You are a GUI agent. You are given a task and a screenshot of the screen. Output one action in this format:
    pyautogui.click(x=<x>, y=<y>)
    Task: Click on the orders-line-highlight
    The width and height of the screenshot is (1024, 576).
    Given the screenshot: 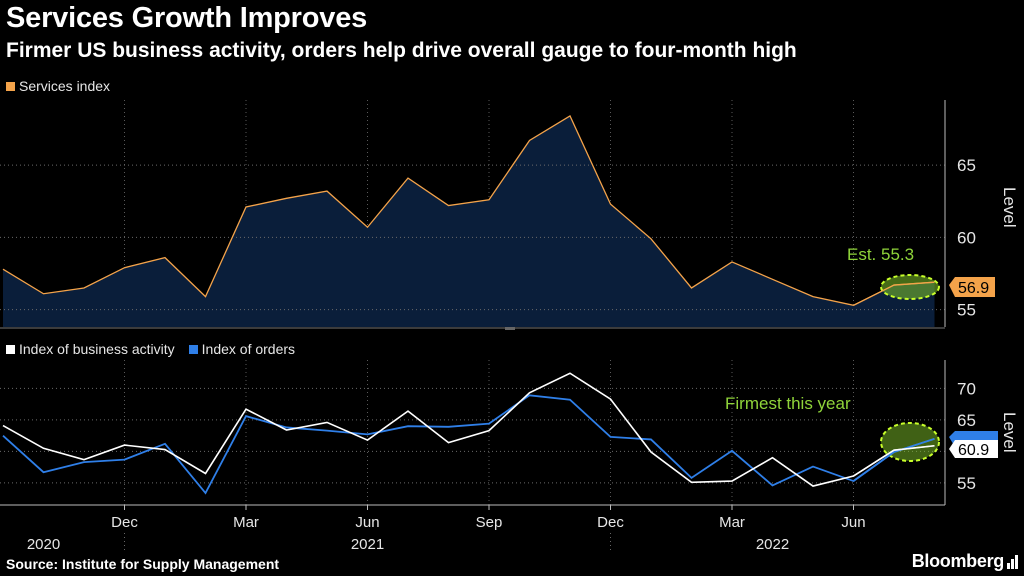 What is the action you would take?
    pyautogui.click(x=893, y=459)
    